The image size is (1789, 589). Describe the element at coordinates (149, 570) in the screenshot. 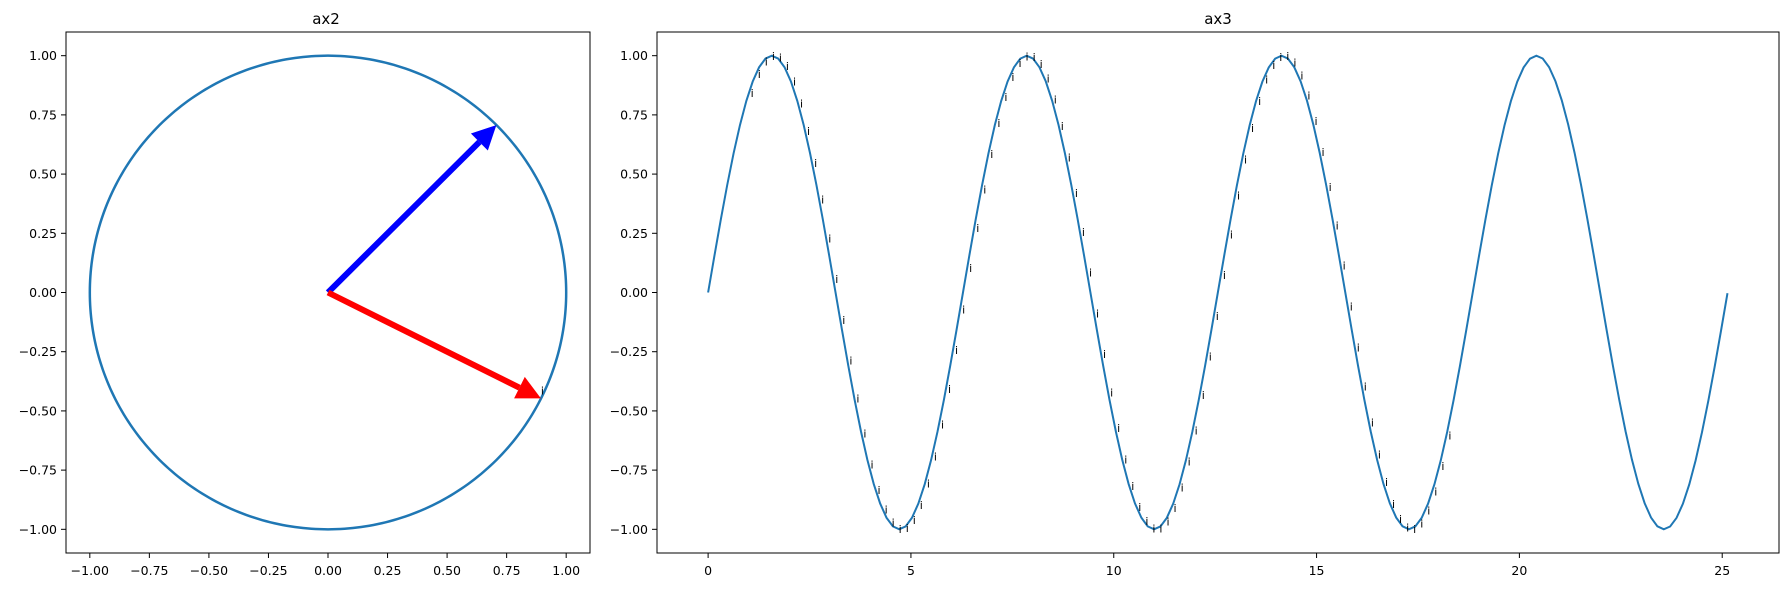

I see `x-tick-label: −0.75` at that location.